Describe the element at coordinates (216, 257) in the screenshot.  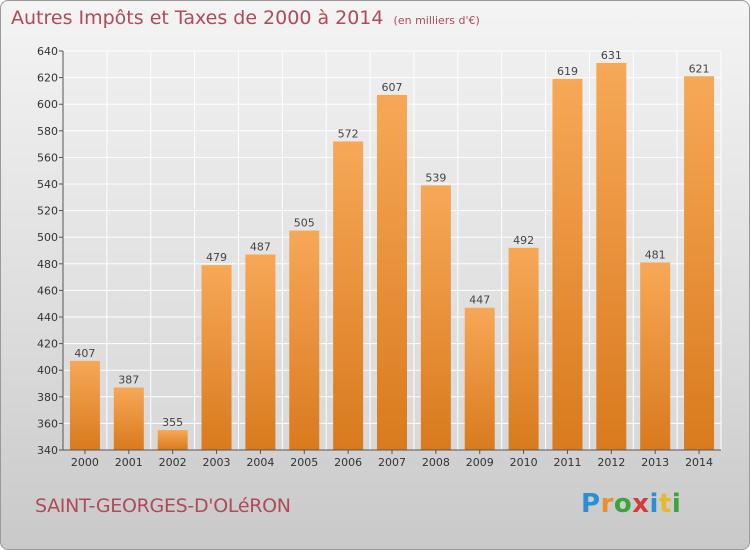
I see `data-label: 479` at that location.